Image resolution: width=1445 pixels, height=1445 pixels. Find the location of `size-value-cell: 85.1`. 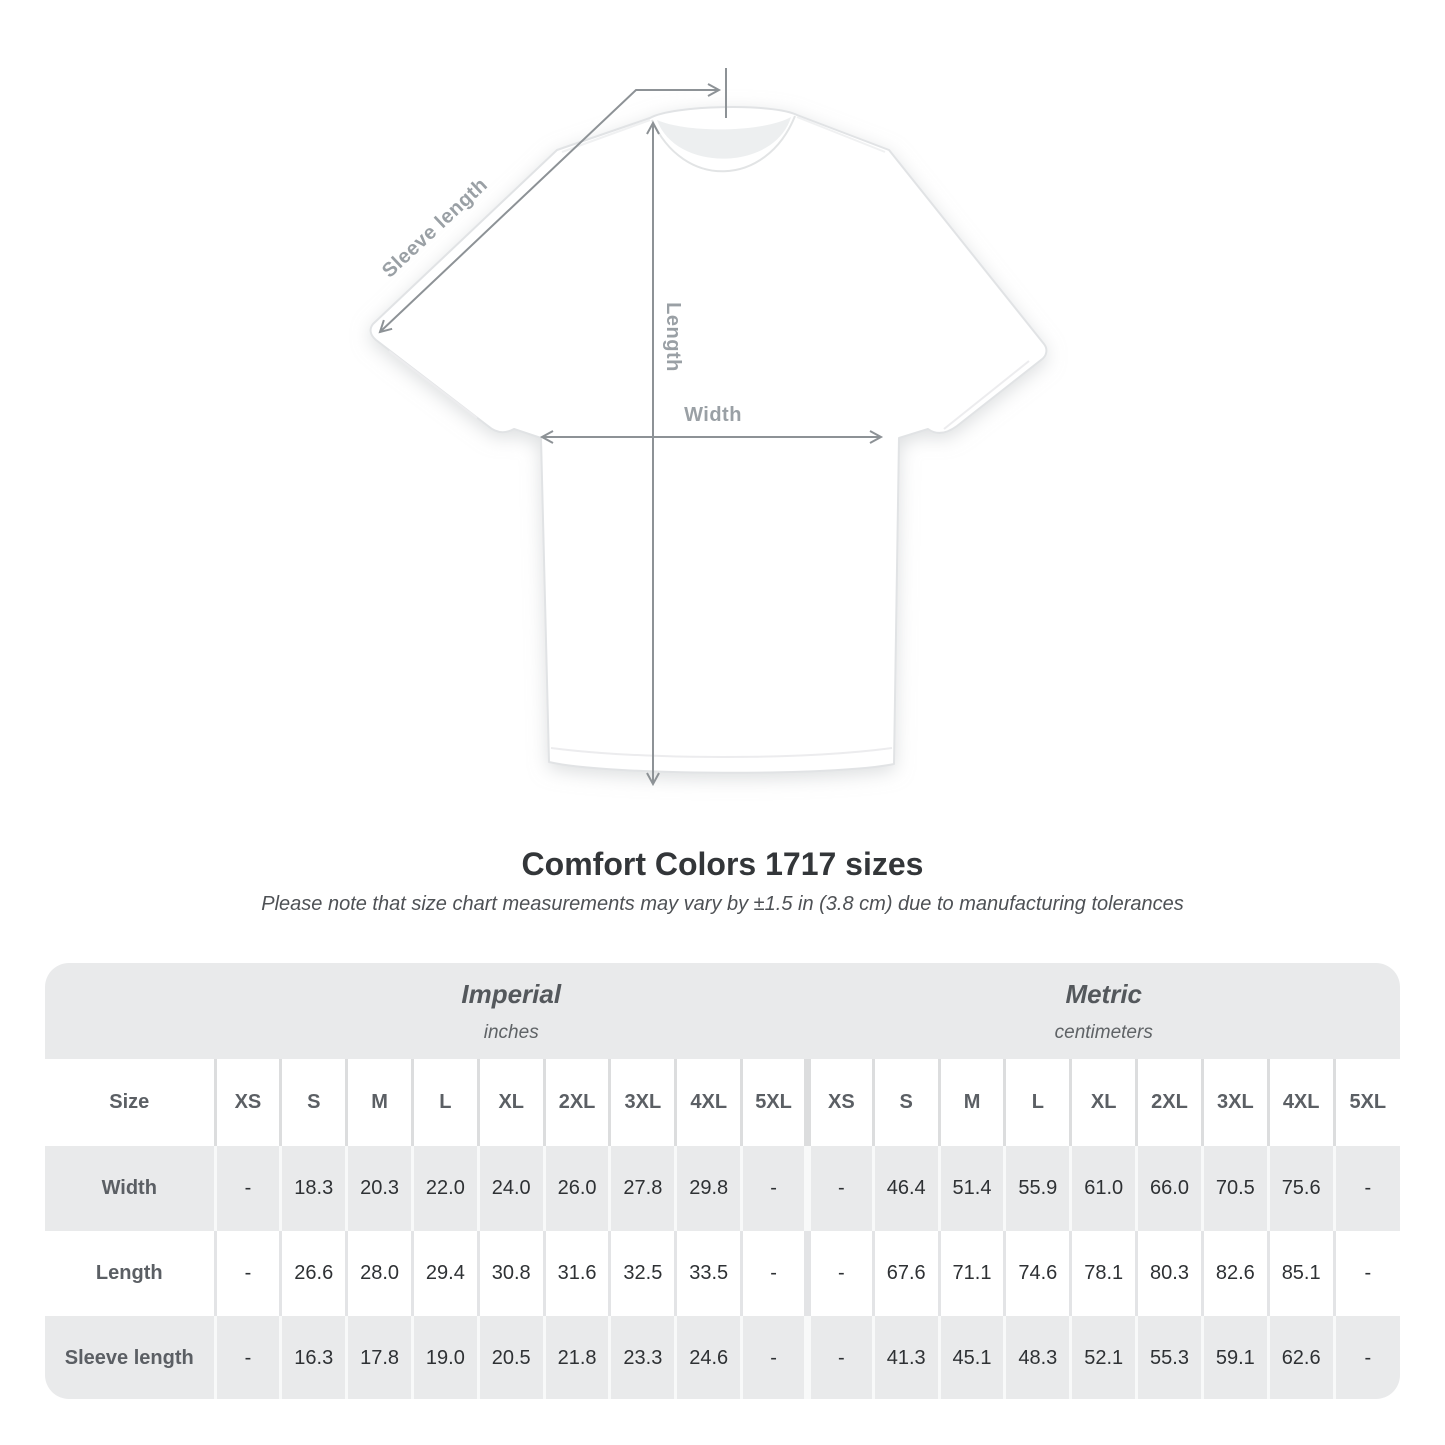

size-value-cell: 85.1 is located at coordinates (1300, 1273).